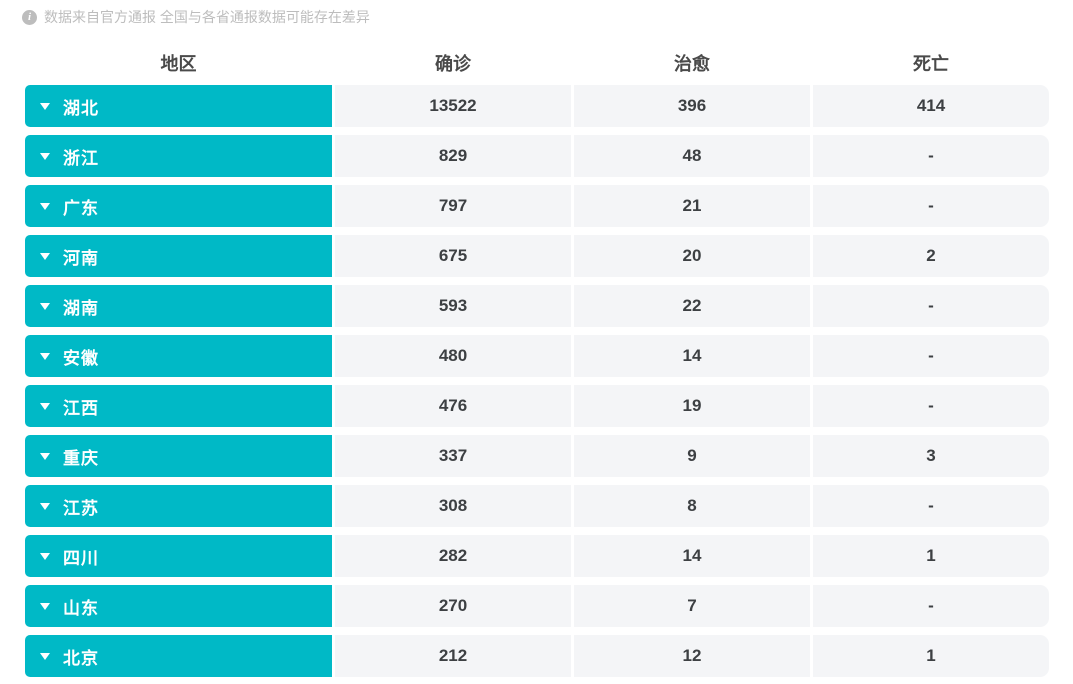  What do you see at coordinates (178, 656) in the screenshot?
I see `region-expand-button: 北京` at bounding box center [178, 656].